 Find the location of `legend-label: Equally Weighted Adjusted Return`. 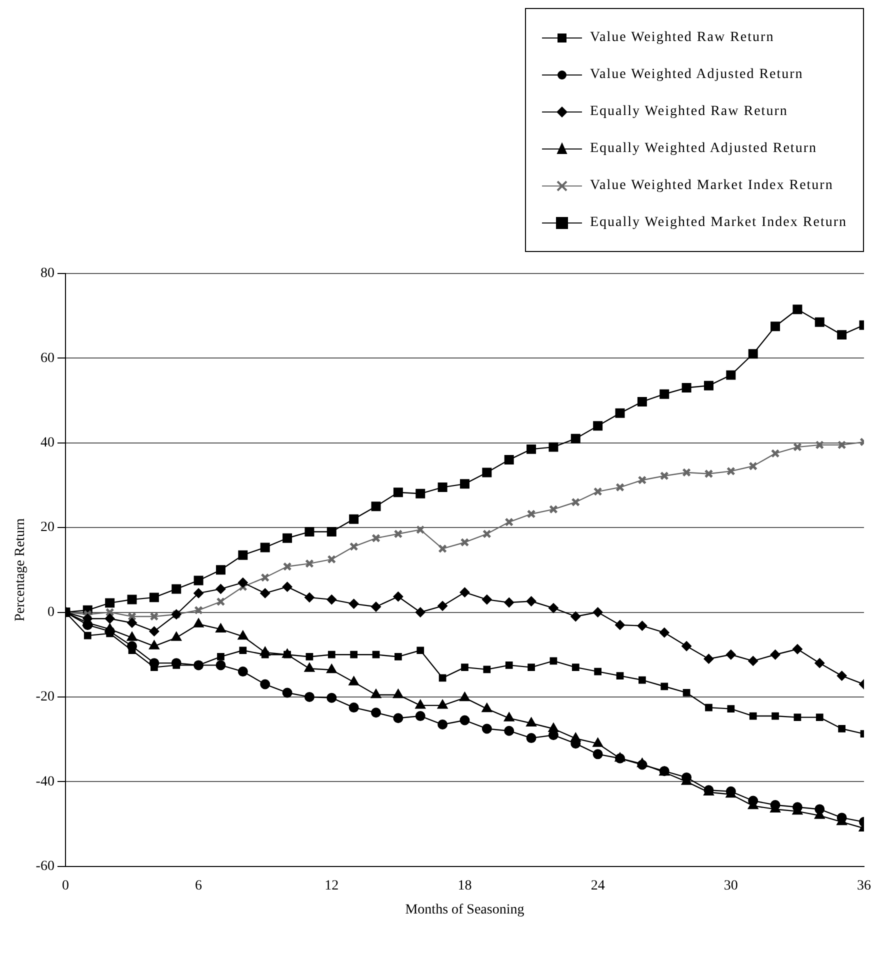

legend-label: Equally Weighted Adjusted Return is located at coordinates (703, 148).